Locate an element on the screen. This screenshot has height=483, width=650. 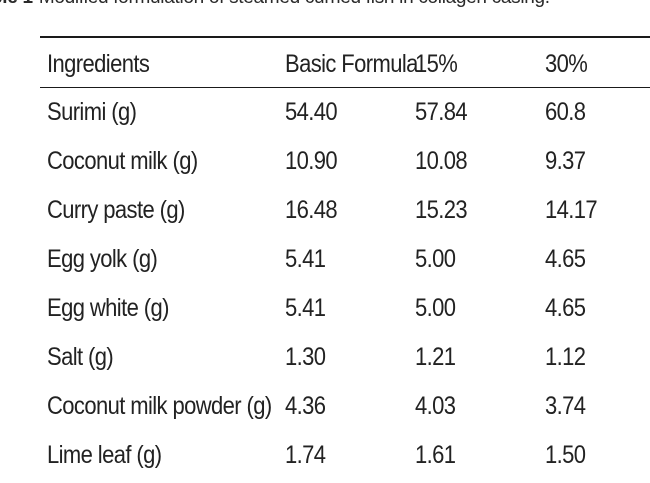
table-top-rule is located at coordinates (345, 37).